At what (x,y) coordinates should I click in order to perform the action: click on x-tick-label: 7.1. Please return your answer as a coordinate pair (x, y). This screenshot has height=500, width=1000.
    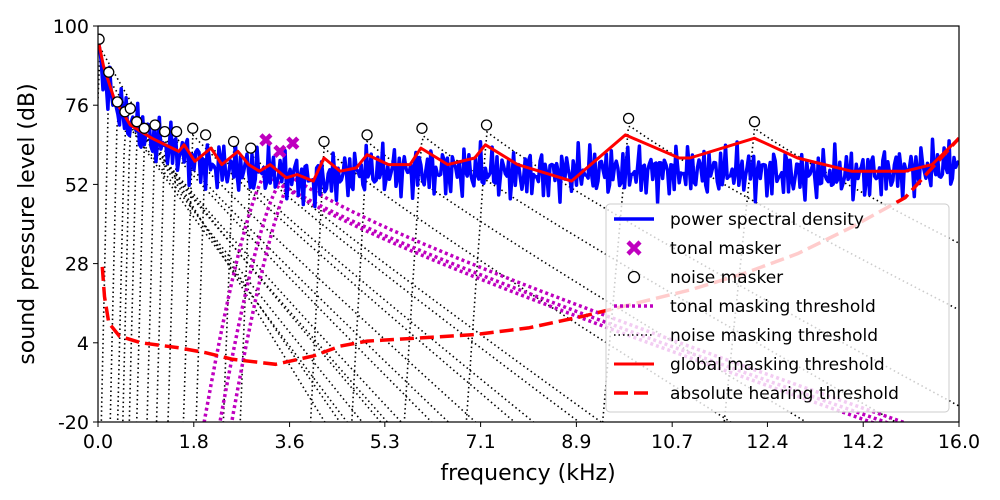
    Looking at the image, I should click on (480, 442).